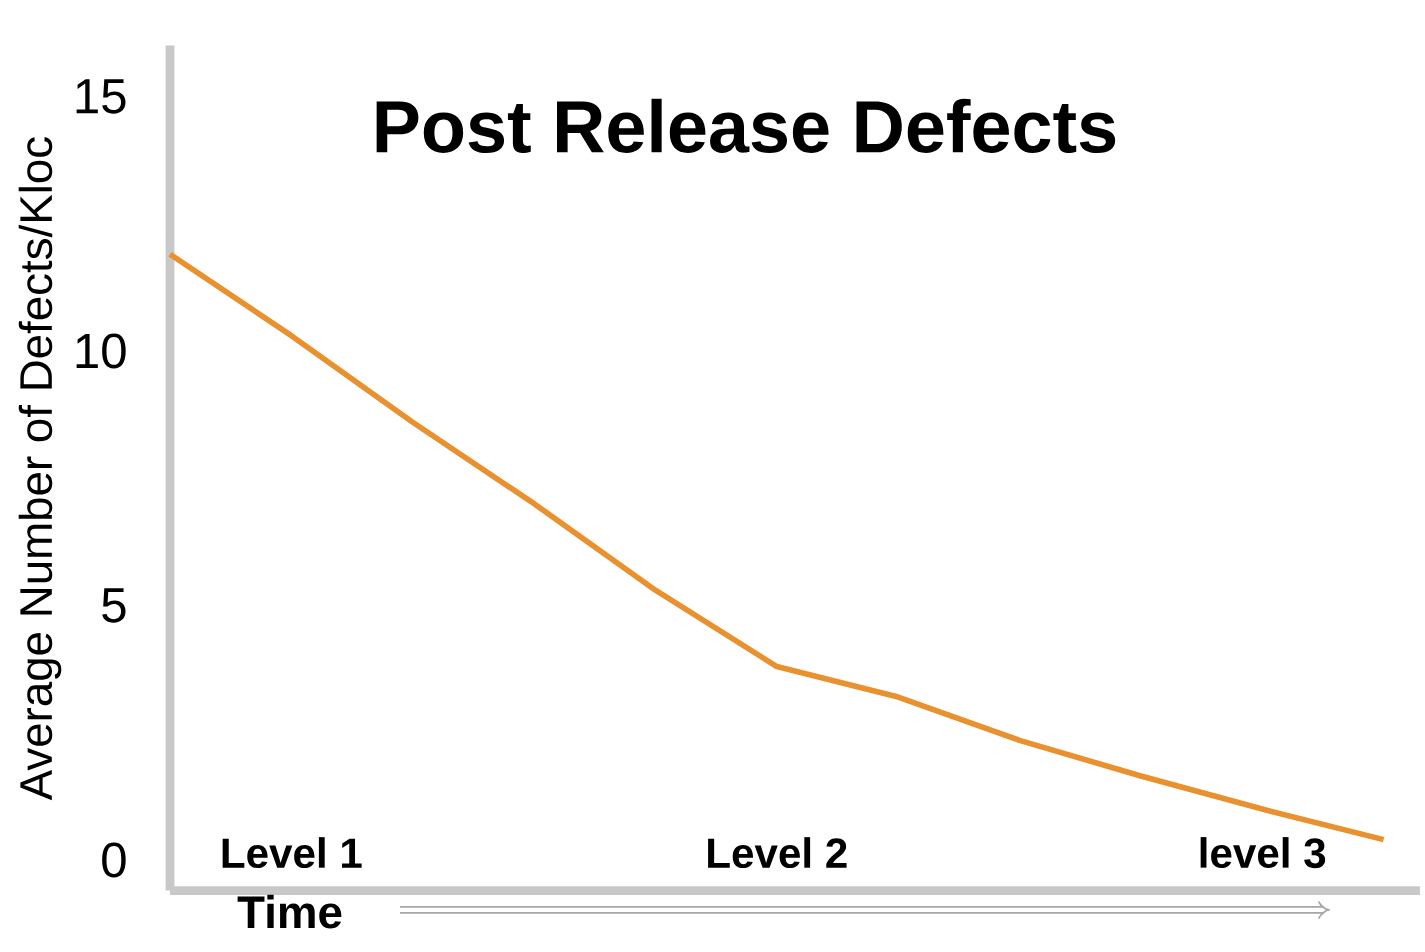  I want to click on y-tick-label: 5, so click(114, 605).